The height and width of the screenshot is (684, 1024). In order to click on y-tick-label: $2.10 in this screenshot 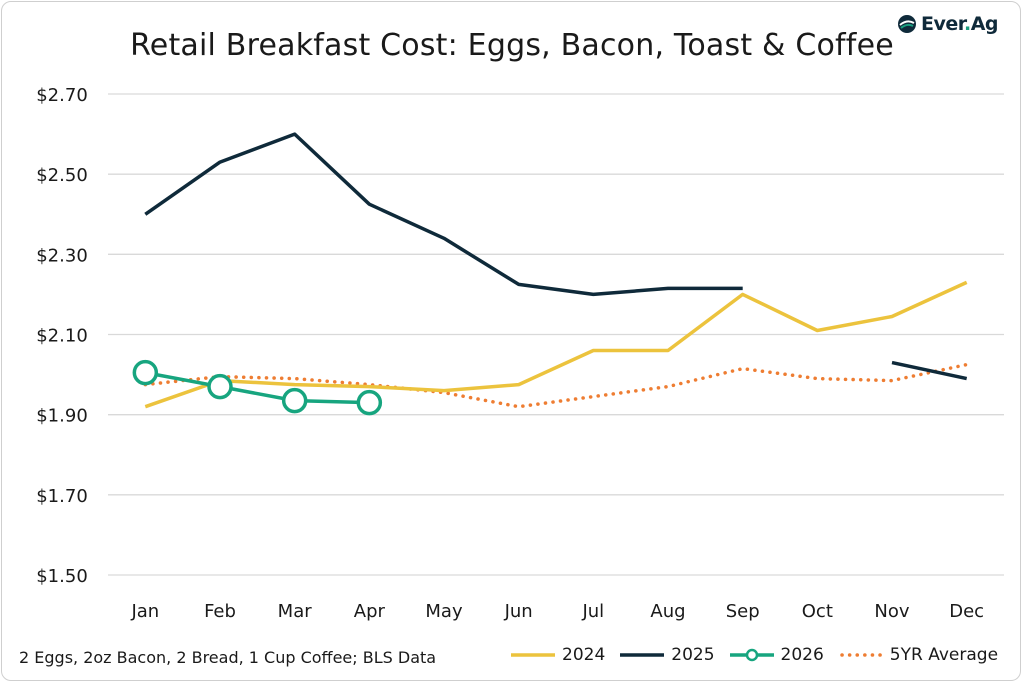, I will do `click(62, 336)`.